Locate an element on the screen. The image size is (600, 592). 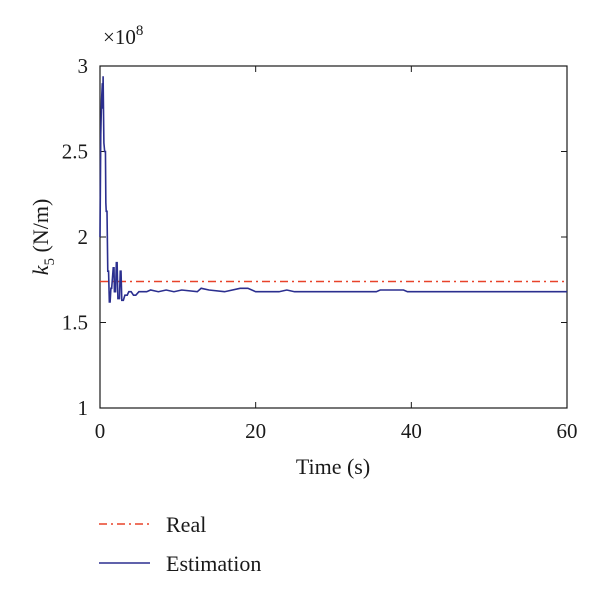
legend: Real Estimation is located at coordinates (180, 544).